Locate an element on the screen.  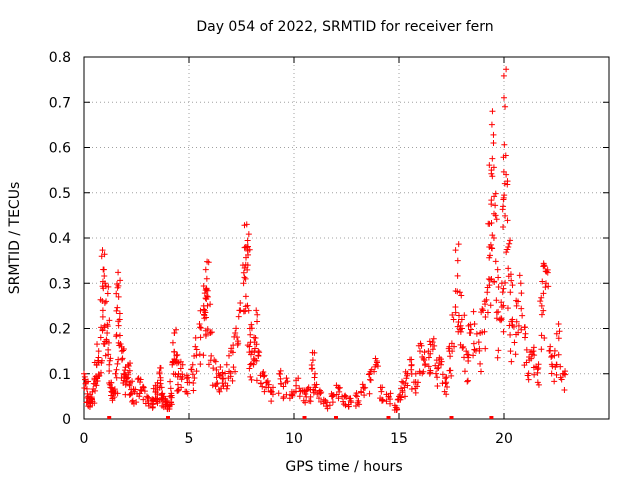
x-tick-label: 20 is located at coordinates (504, 439).